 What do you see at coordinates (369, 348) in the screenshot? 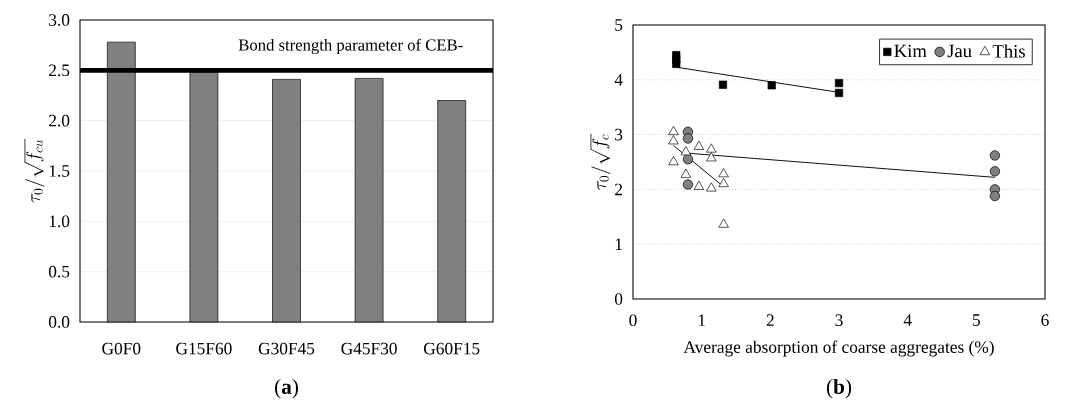
I see `x-tick-label: G45F30` at bounding box center [369, 348].